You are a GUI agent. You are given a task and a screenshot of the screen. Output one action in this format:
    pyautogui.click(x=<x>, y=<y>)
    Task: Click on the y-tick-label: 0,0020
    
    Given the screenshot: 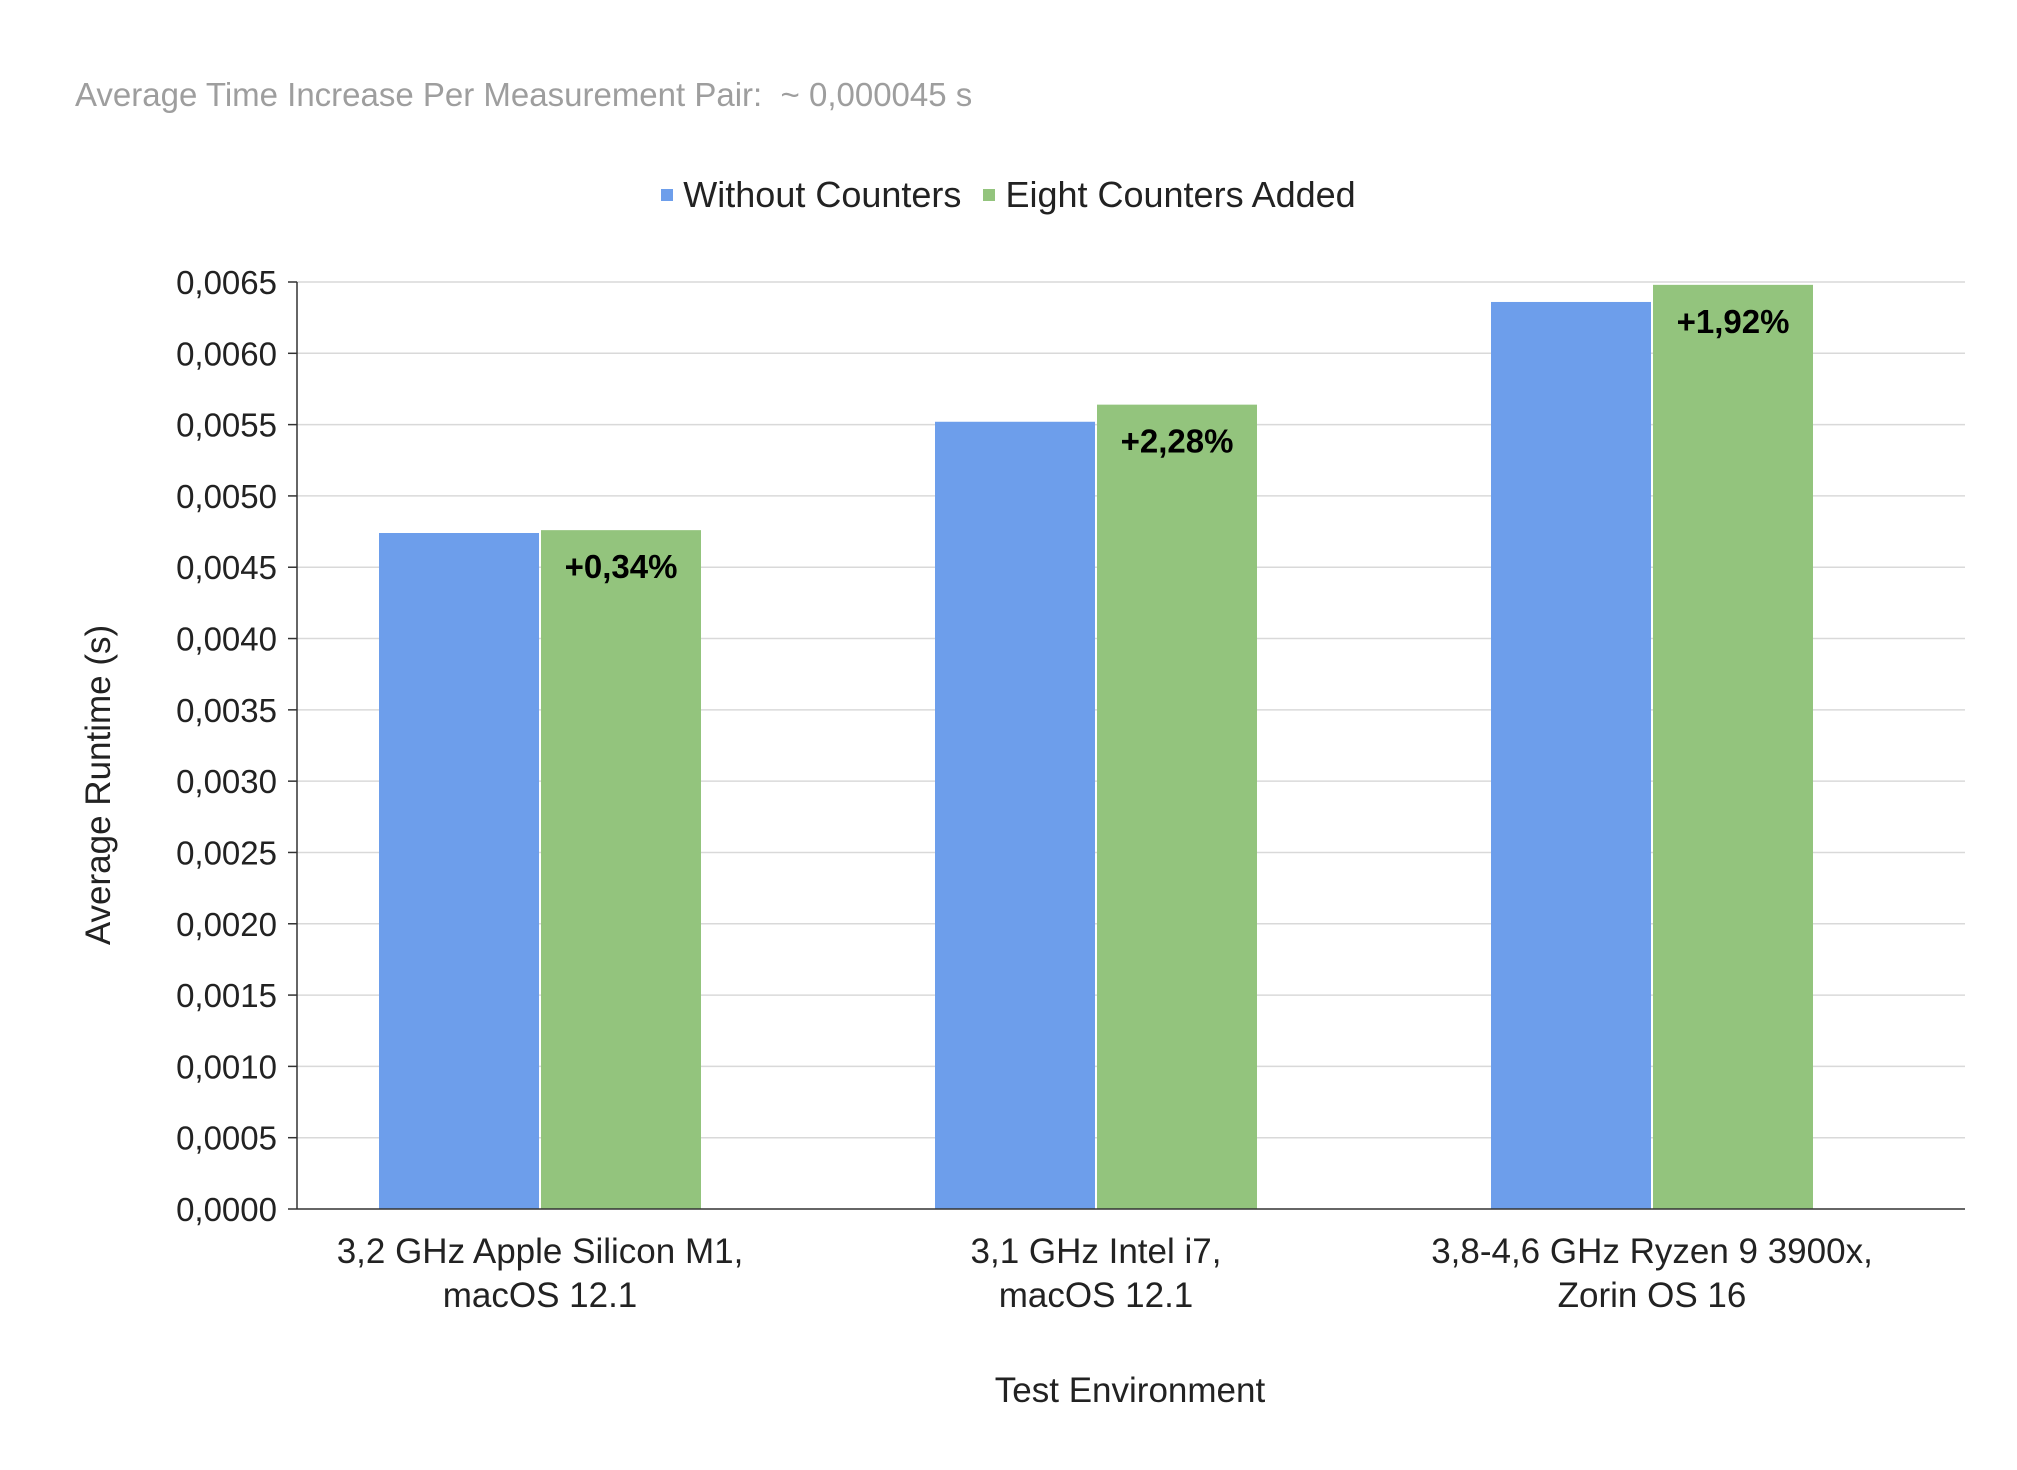 What is the action you would take?
    pyautogui.click(x=226, y=924)
    